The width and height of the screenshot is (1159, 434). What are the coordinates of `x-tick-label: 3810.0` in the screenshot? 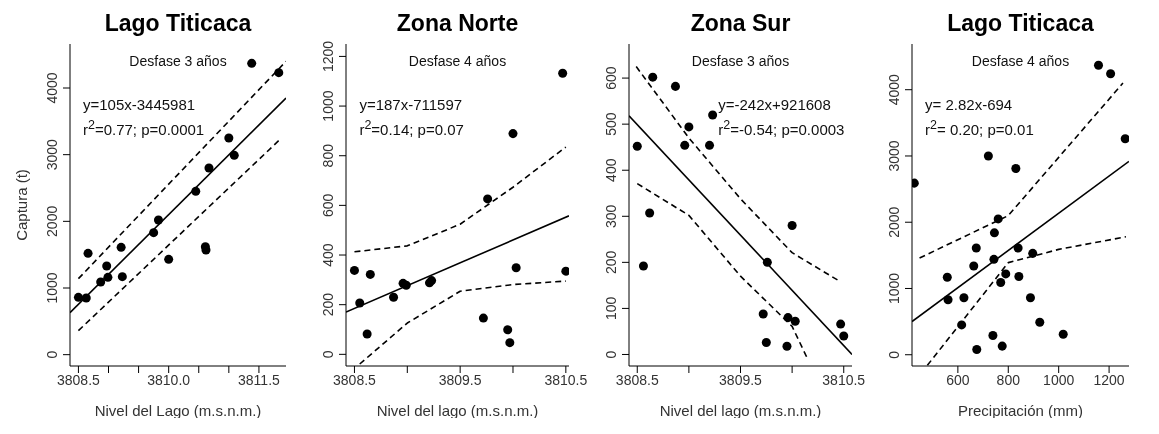 It's located at (169, 379).